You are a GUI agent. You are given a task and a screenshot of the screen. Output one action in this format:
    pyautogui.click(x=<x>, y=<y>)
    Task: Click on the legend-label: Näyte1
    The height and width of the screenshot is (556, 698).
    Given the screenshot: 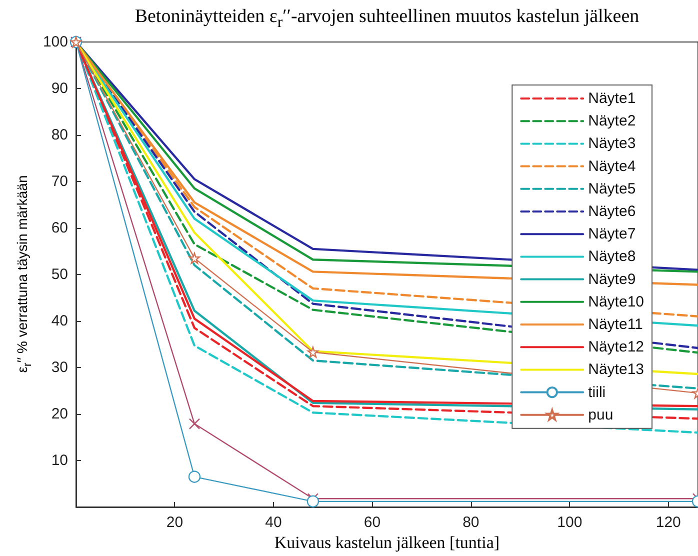 What is the action you would take?
    pyautogui.click(x=612, y=98)
    